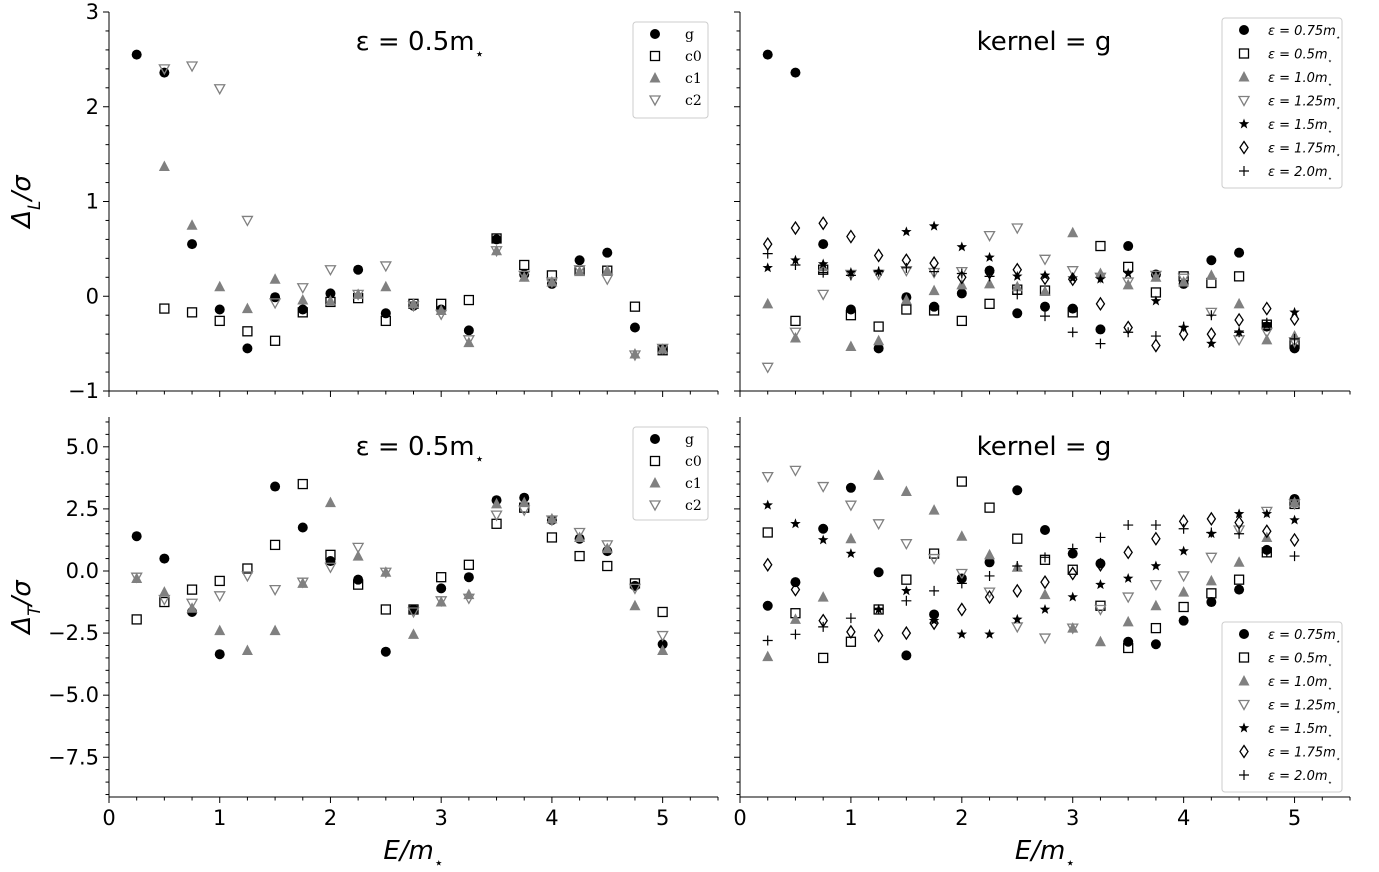 The width and height of the screenshot is (1379, 872). Describe the element at coordinates (1072, 818) in the screenshot. I see `x-tick-label: 3` at that location.